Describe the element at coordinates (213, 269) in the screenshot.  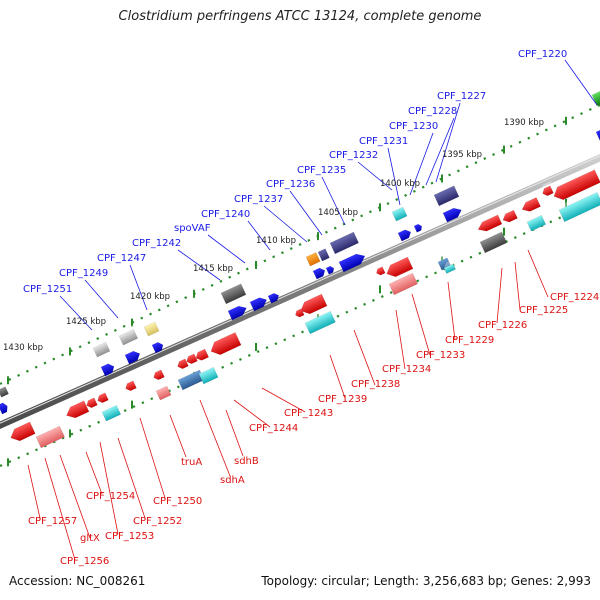
I see `kbp-label: 1415 kbp` at that location.